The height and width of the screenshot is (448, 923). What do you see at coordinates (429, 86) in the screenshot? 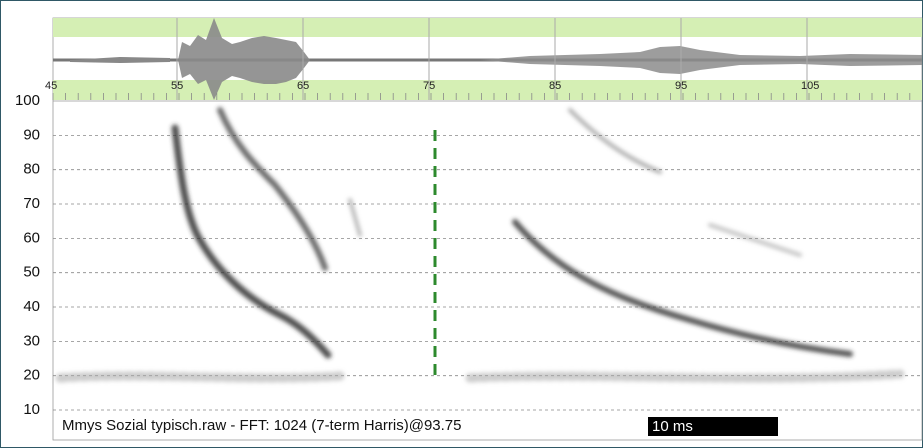
I see `time-tick-label: 75` at bounding box center [429, 86].